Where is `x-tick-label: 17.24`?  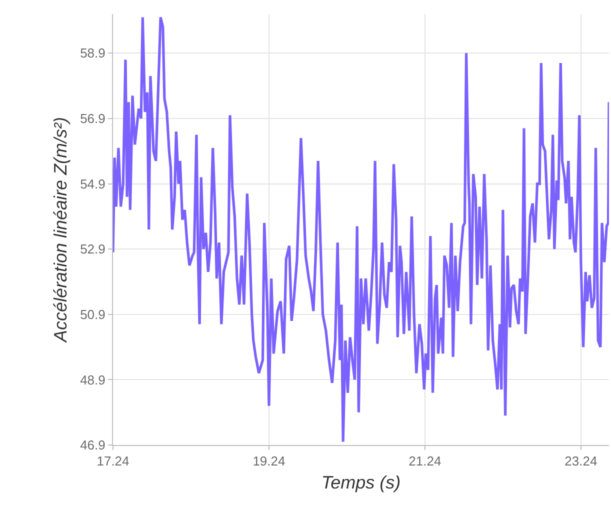 x-tick-label: 17.24 is located at coordinates (113, 461).